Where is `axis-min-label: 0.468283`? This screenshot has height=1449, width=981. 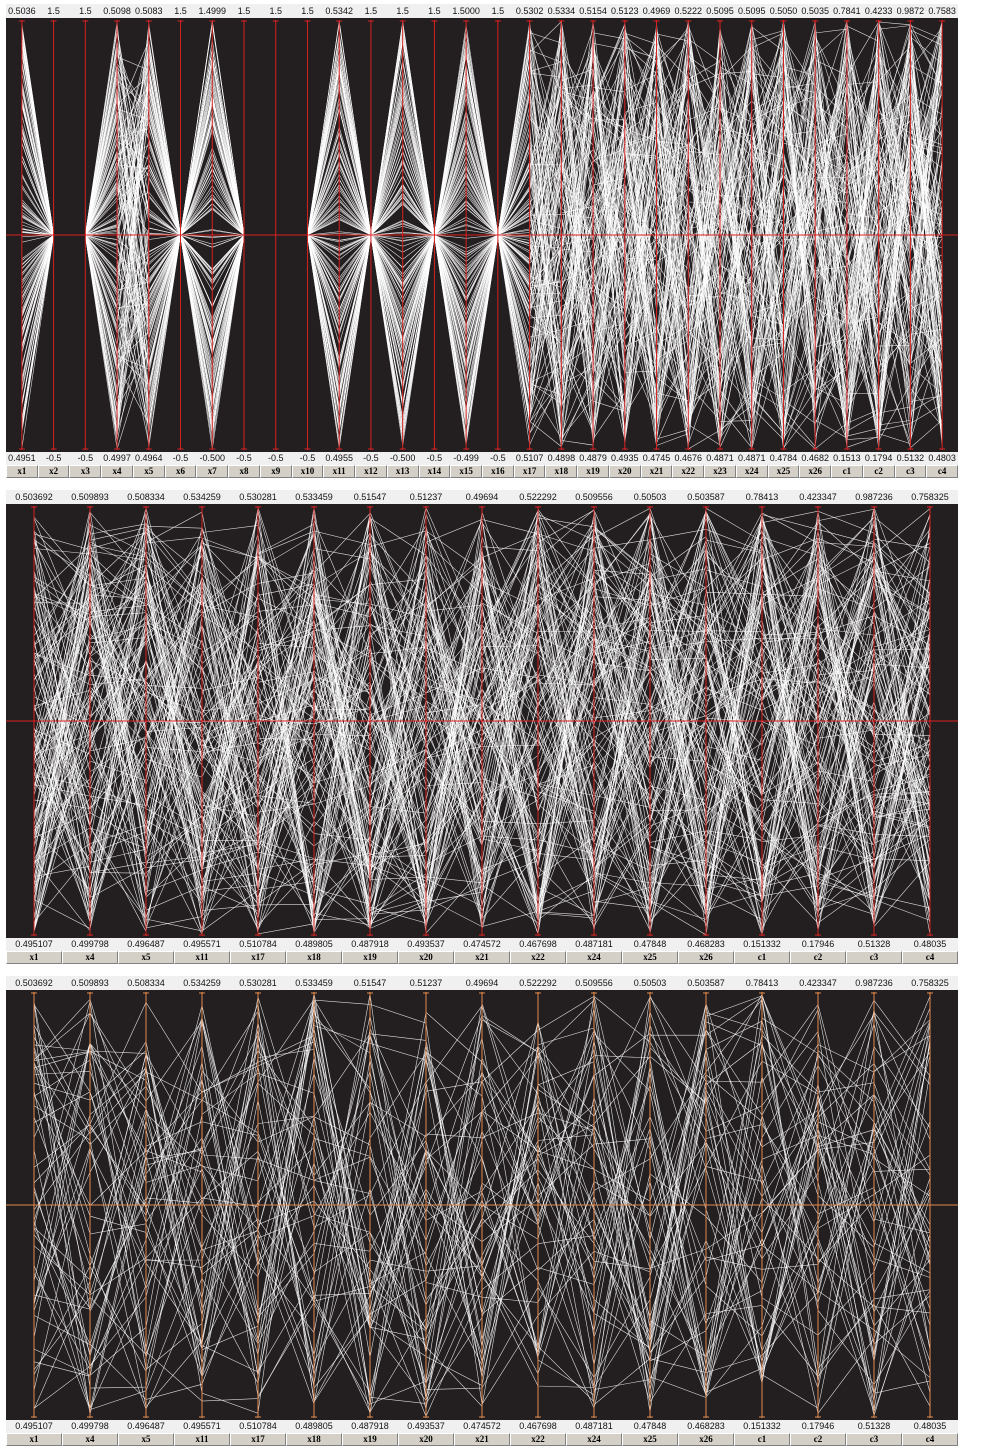 axis-min-label: 0.468283 is located at coordinates (706, 944).